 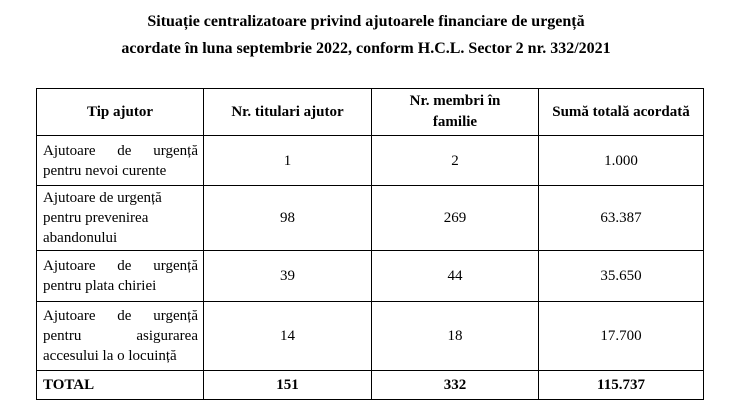 What do you see at coordinates (287, 160) in the screenshot?
I see `cell-nr-titulari: 1` at bounding box center [287, 160].